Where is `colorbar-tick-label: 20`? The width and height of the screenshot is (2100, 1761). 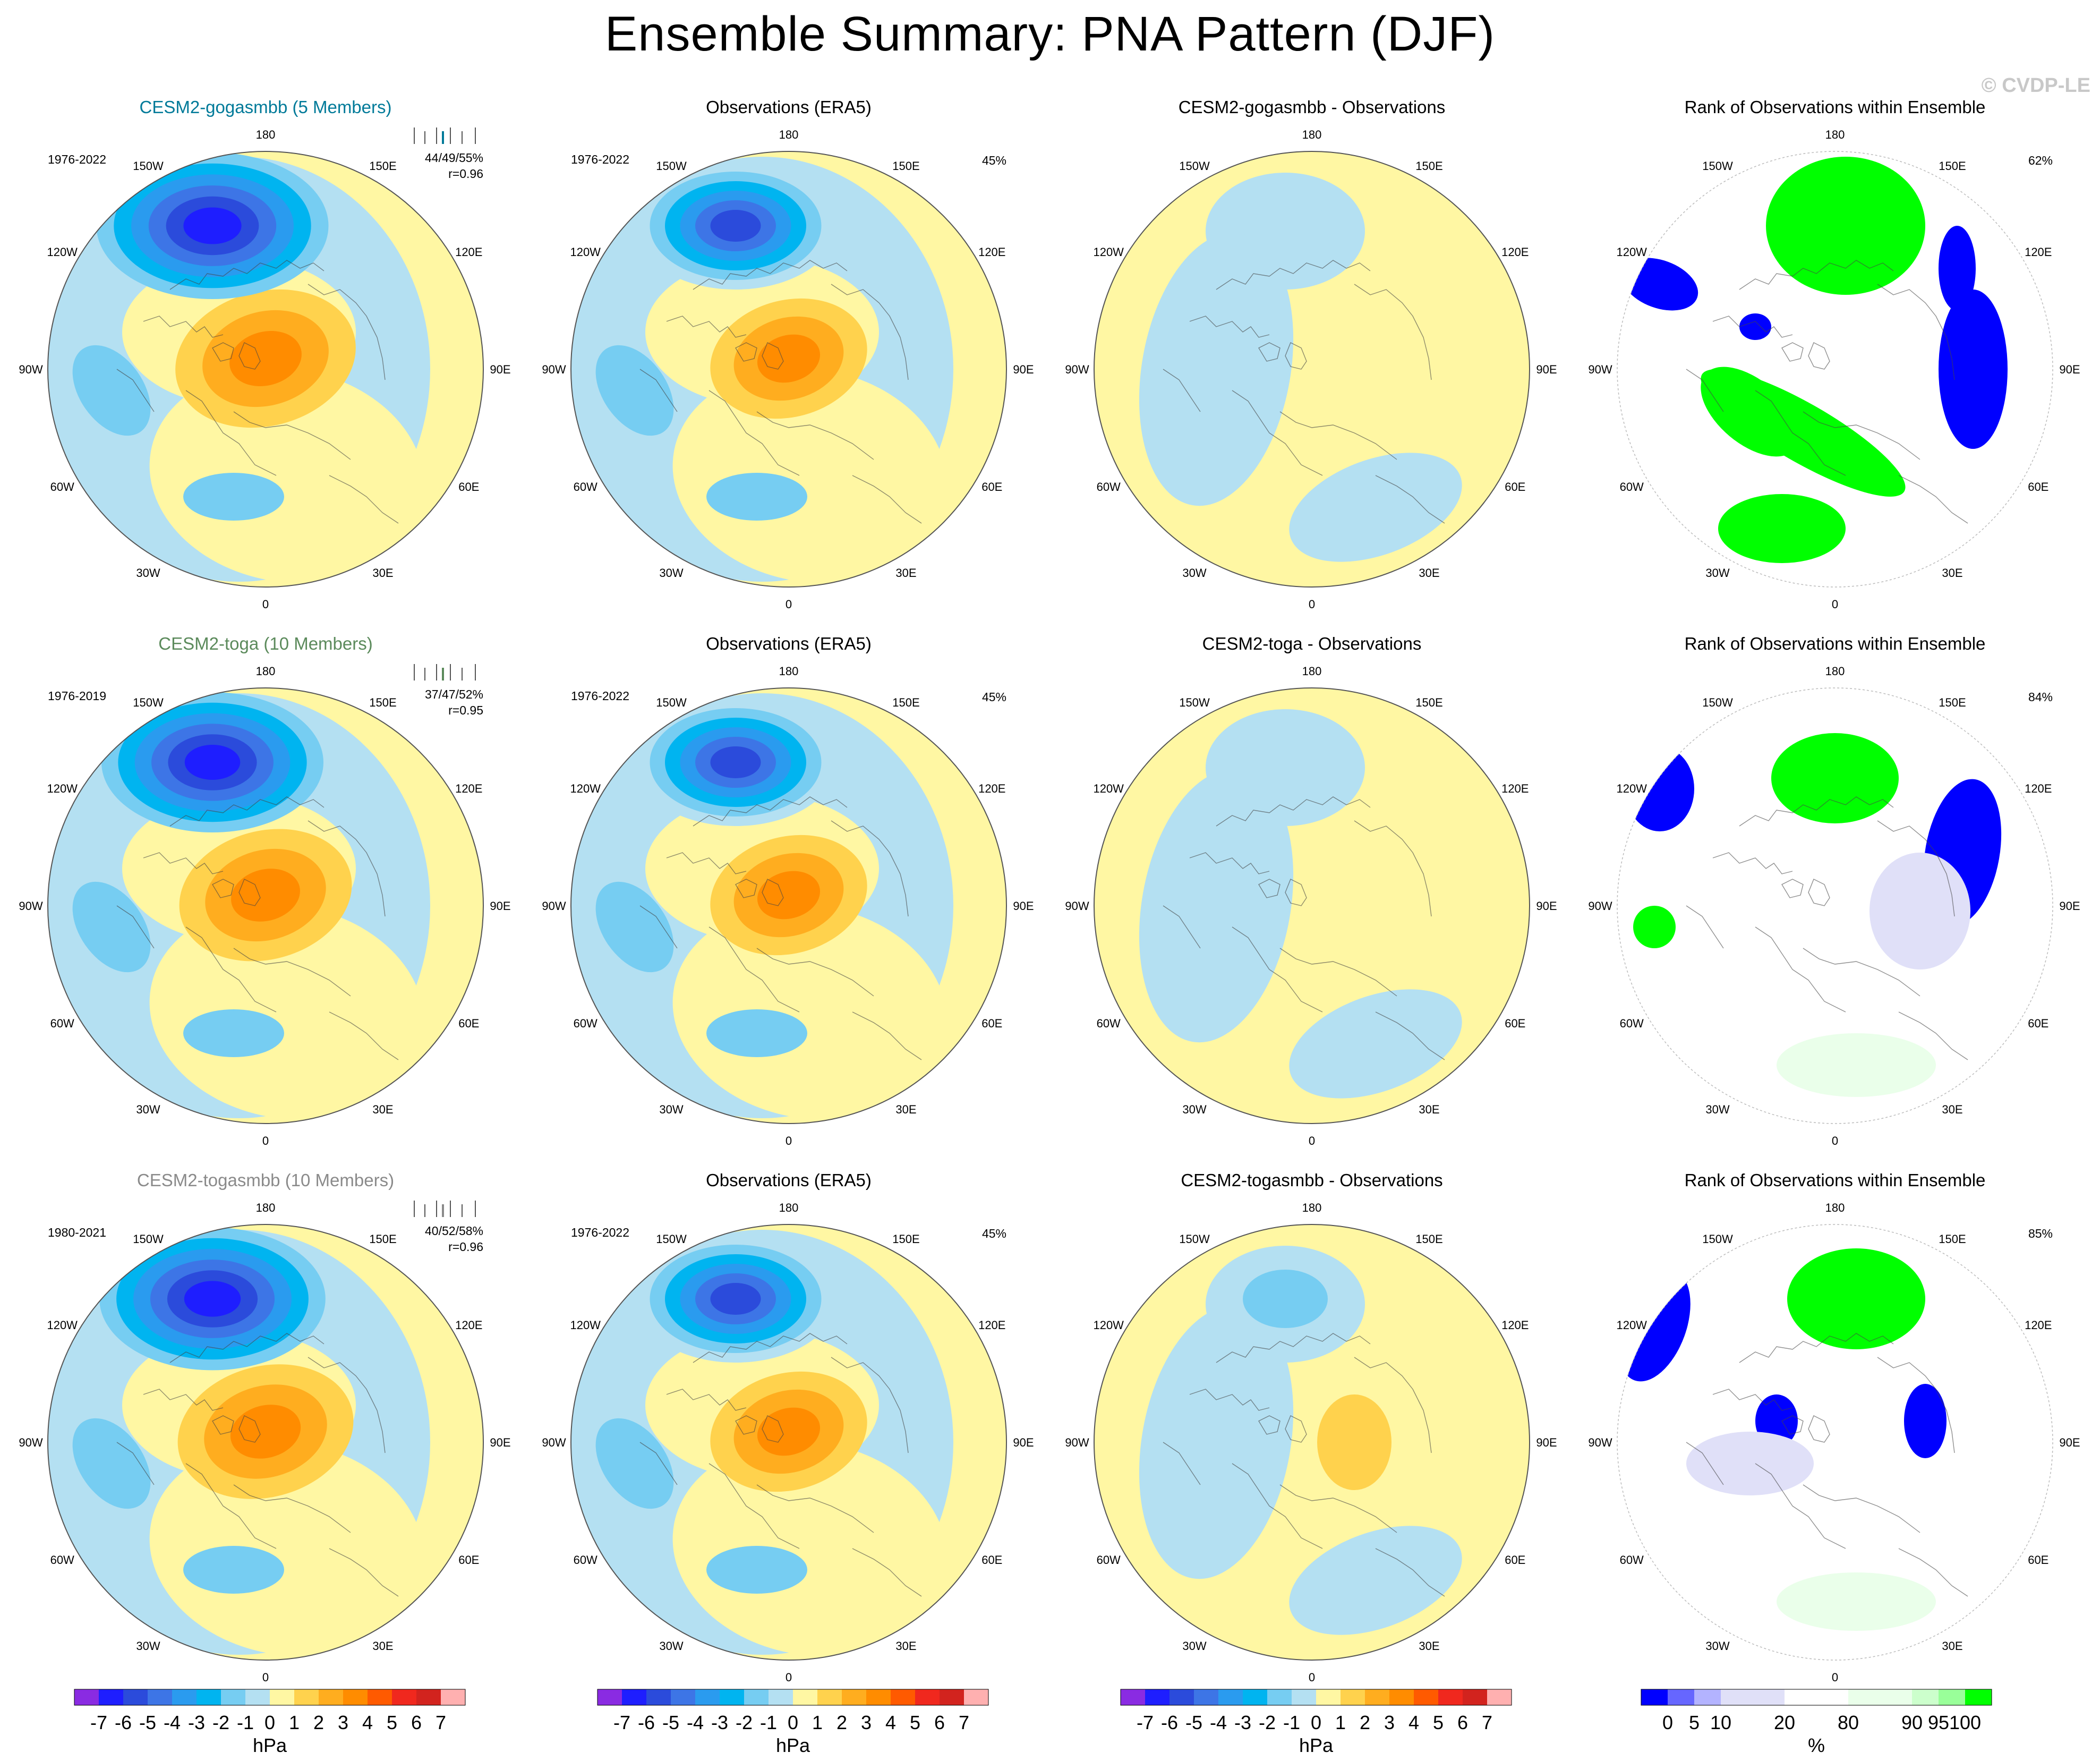
colorbar-tick-label: 20 is located at coordinates (1784, 1723).